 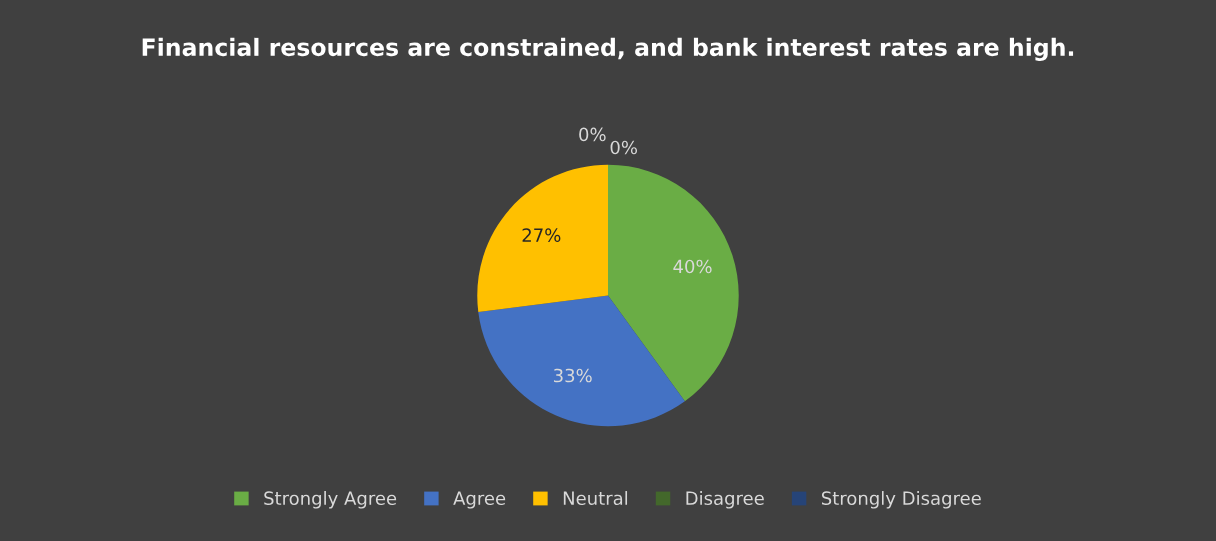 What do you see at coordinates (901, 500) in the screenshot?
I see `legend-label: Strongly Disagree` at bounding box center [901, 500].